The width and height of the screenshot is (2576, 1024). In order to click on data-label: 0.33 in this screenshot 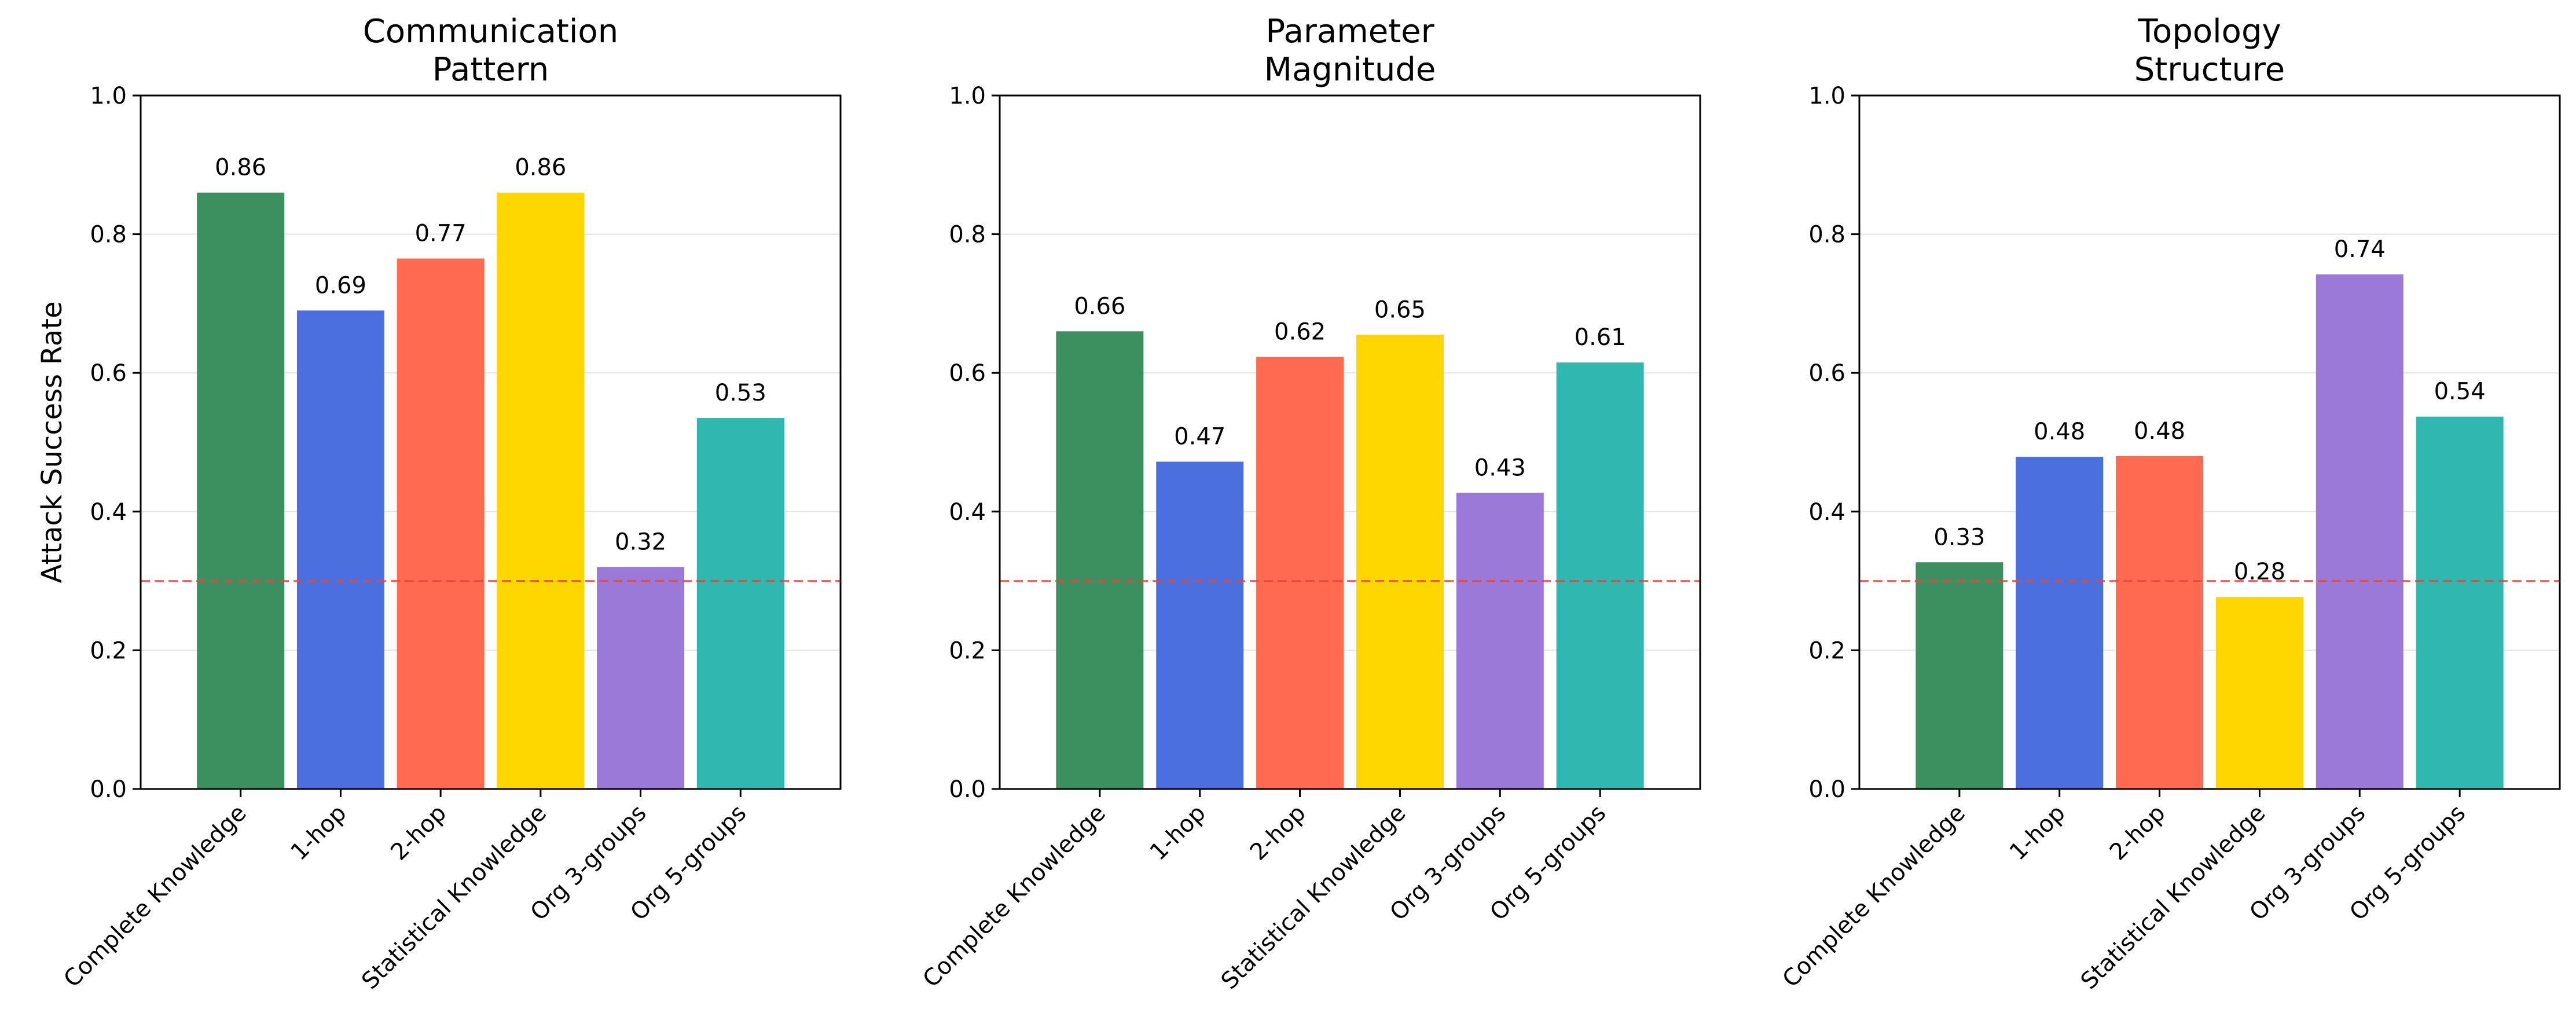, I will do `click(1959, 537)`.